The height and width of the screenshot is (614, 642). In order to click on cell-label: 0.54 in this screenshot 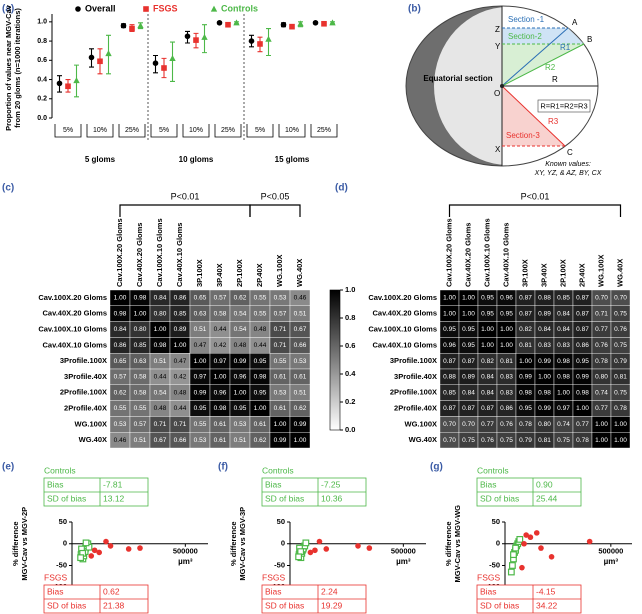, I will do `click(240, 329)`.